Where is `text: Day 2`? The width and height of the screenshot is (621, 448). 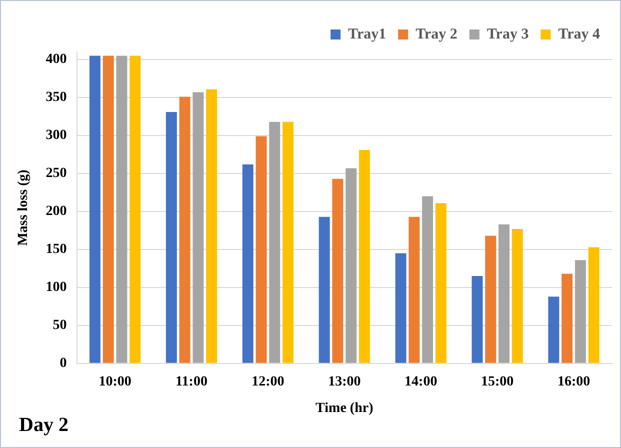 text: Day 2 is located at coordinates (43, 425).